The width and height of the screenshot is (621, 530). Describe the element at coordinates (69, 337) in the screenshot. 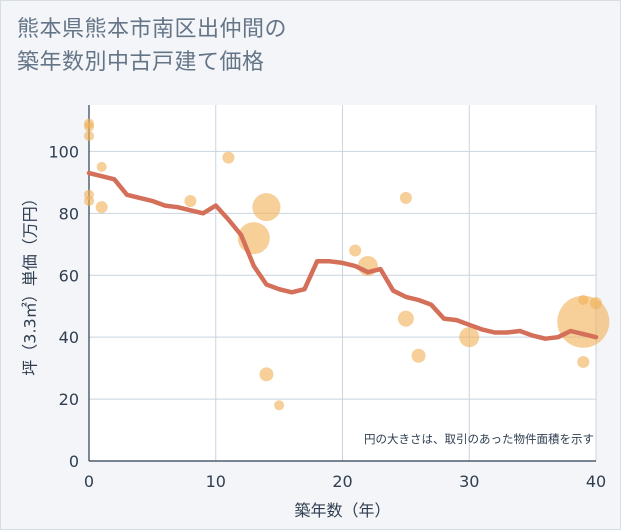

I see `y-tick-label: 40` at that location.